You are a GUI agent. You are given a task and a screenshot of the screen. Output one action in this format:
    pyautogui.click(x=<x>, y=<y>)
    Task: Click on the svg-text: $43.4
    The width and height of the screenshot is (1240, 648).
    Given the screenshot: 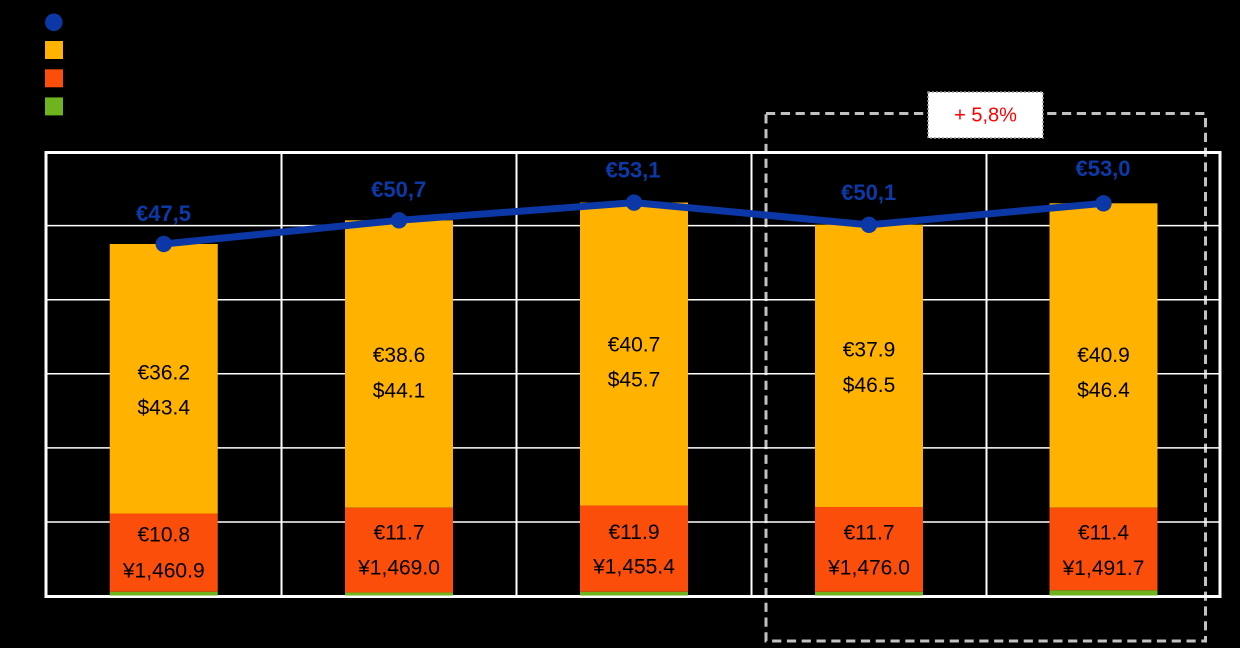 What is the action you would take?
    pyautogui.click(x=163, y=407)
    